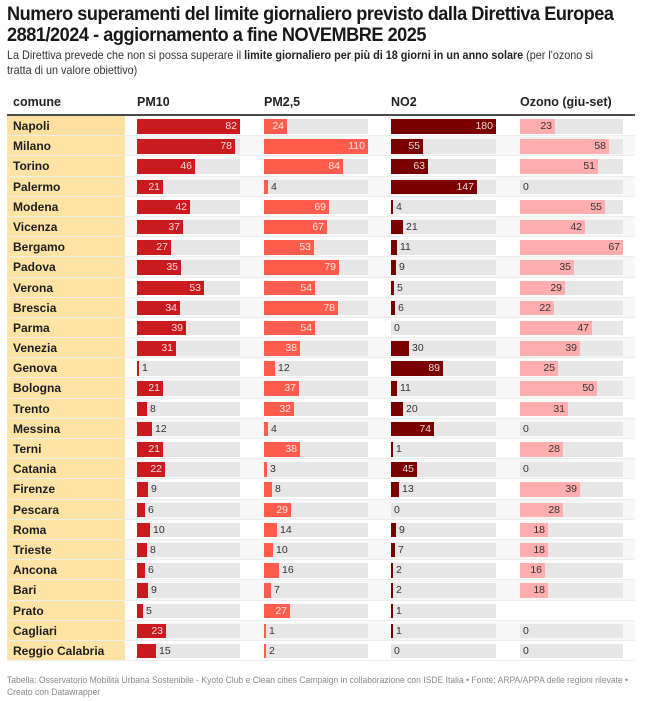 The image size is (646, 701). I want to click on column-header-pm10: PM10, so click(153, 102).